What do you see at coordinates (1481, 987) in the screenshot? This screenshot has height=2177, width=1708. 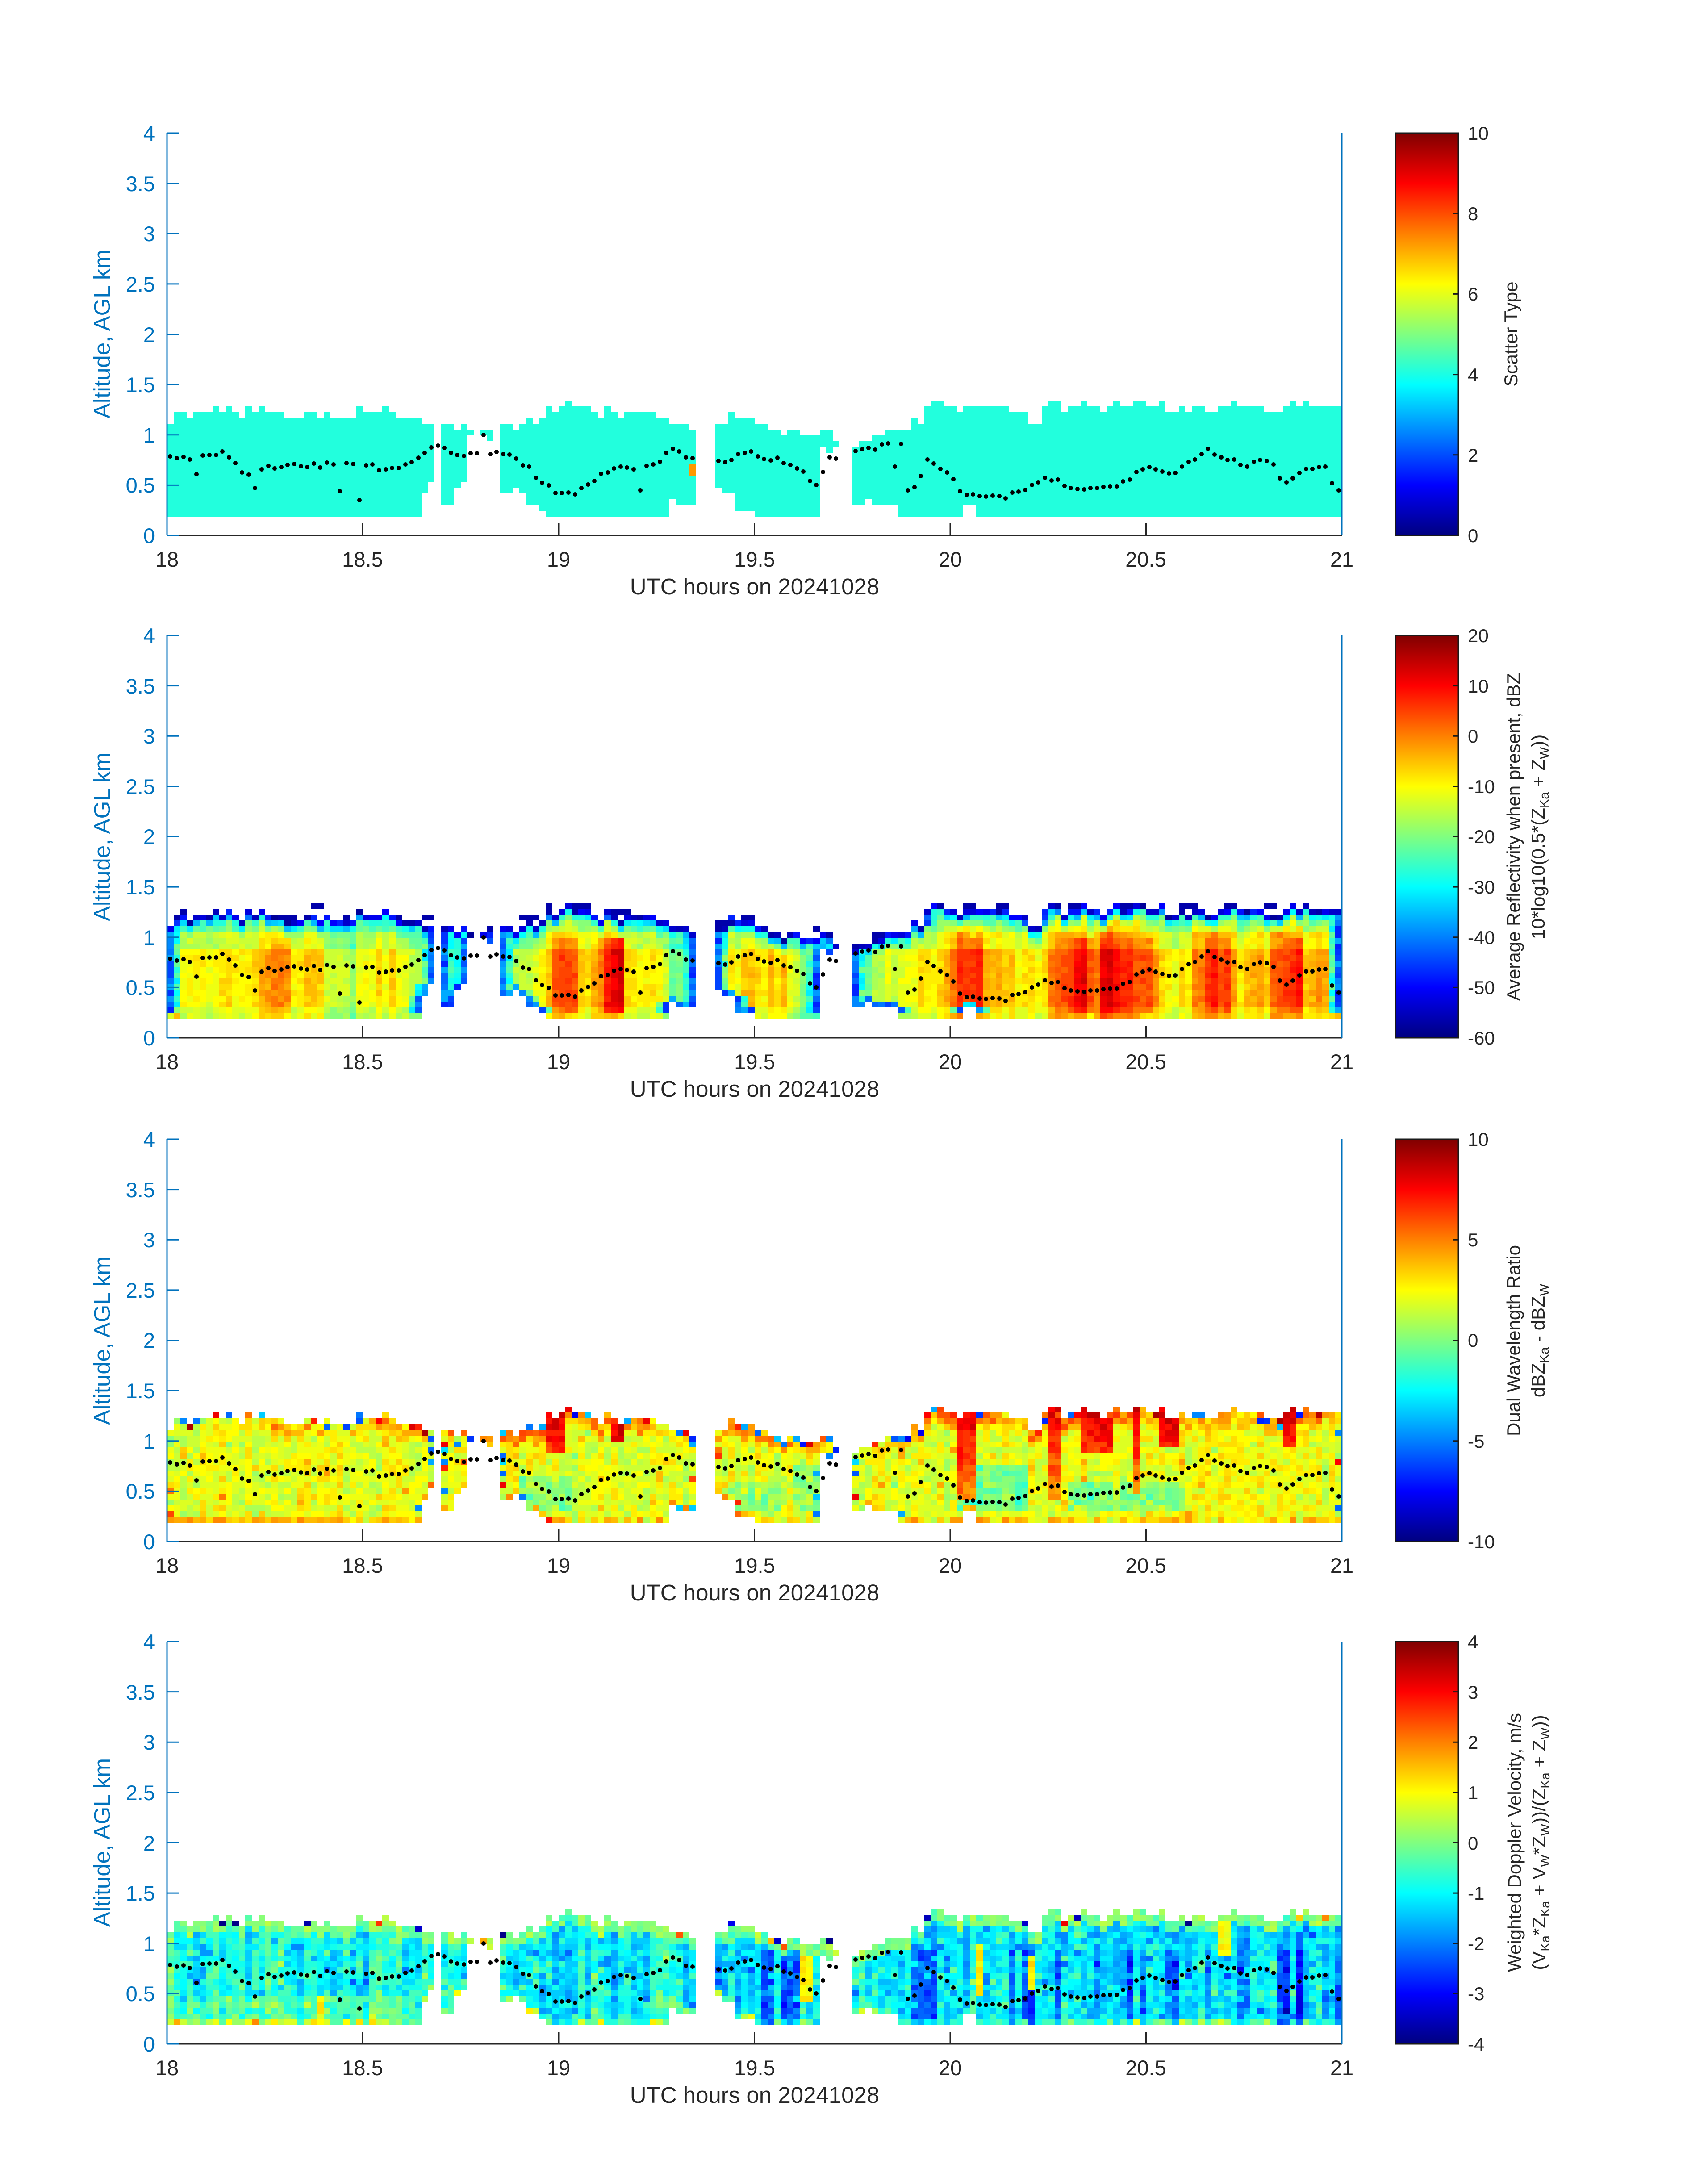 I see `svg-text: -50` at bounding box center [1481, 987].